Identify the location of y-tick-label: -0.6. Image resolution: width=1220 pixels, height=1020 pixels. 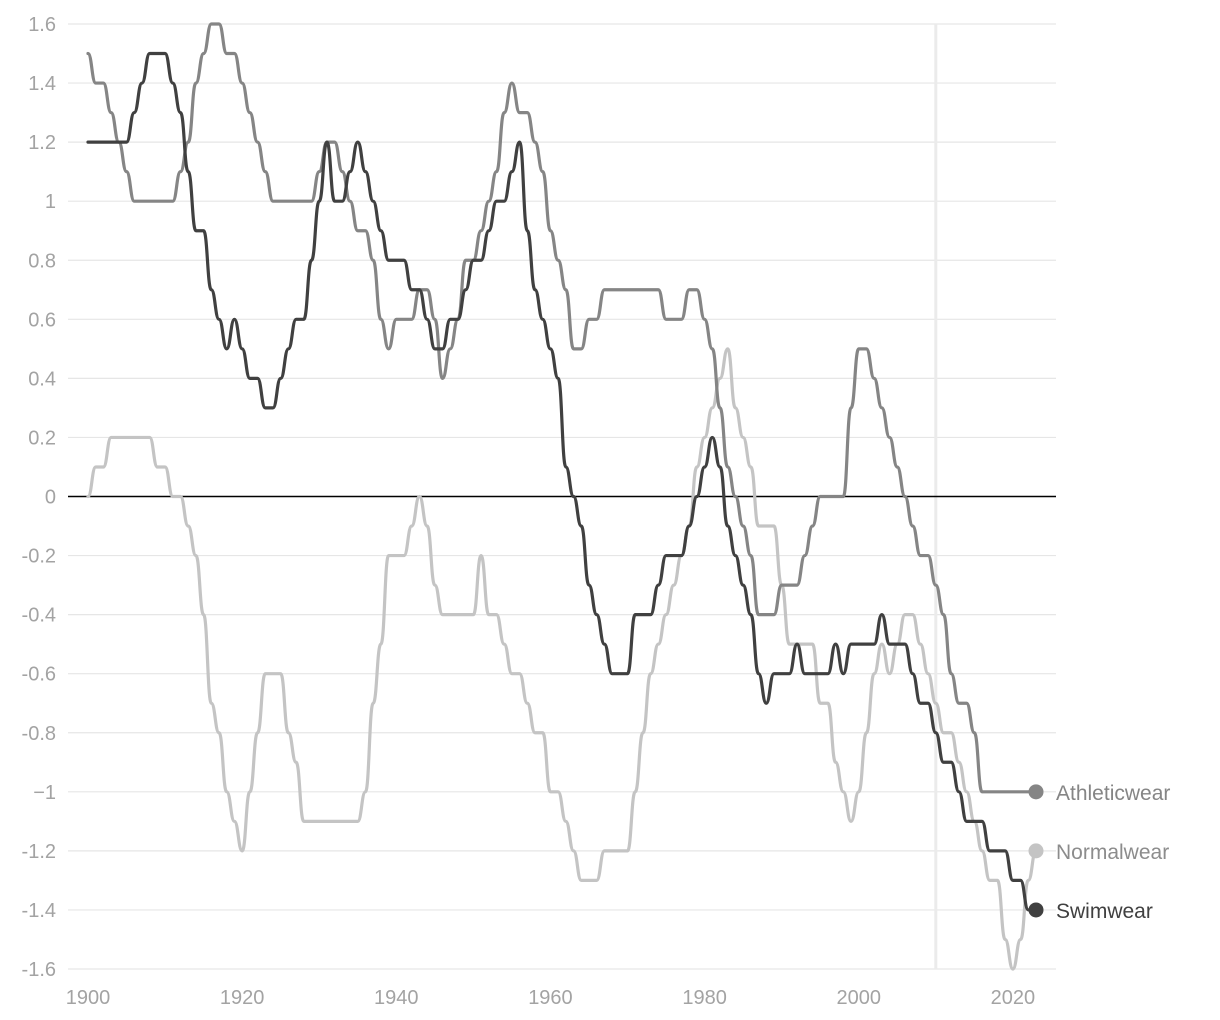
(39, 675).